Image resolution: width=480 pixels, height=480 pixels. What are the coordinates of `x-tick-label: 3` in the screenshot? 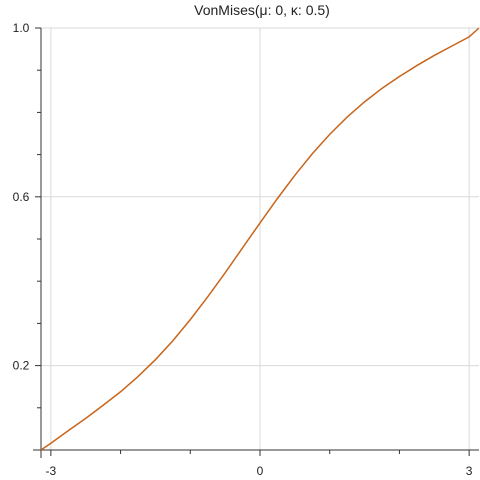 It's located at (469, 471).